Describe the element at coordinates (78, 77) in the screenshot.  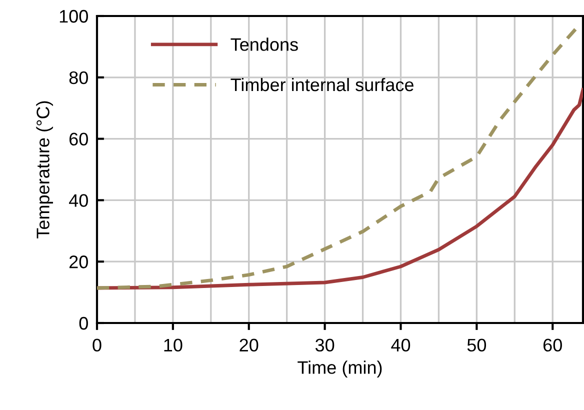
I see `y-tick-label: 80` at that location.